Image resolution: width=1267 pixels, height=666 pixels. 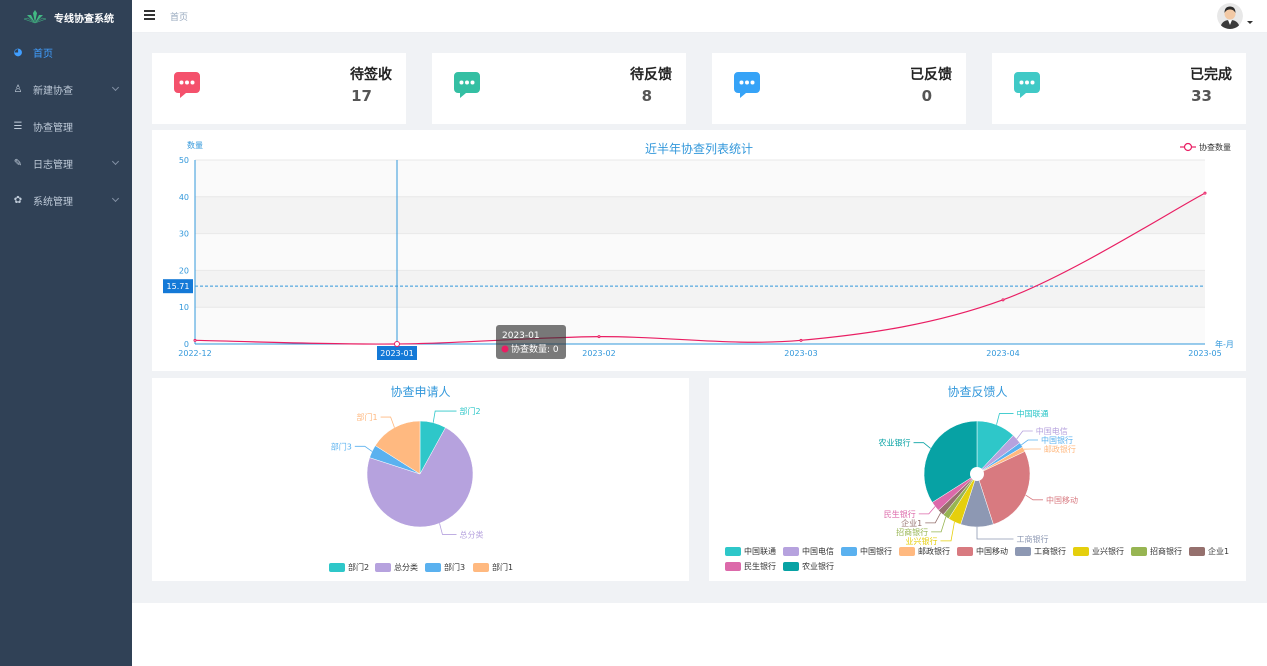 What do you see at coordinates (1033, 539) in the screenshot?
I see `pie-label: 工商银行` at bounding box center [1033, 539].